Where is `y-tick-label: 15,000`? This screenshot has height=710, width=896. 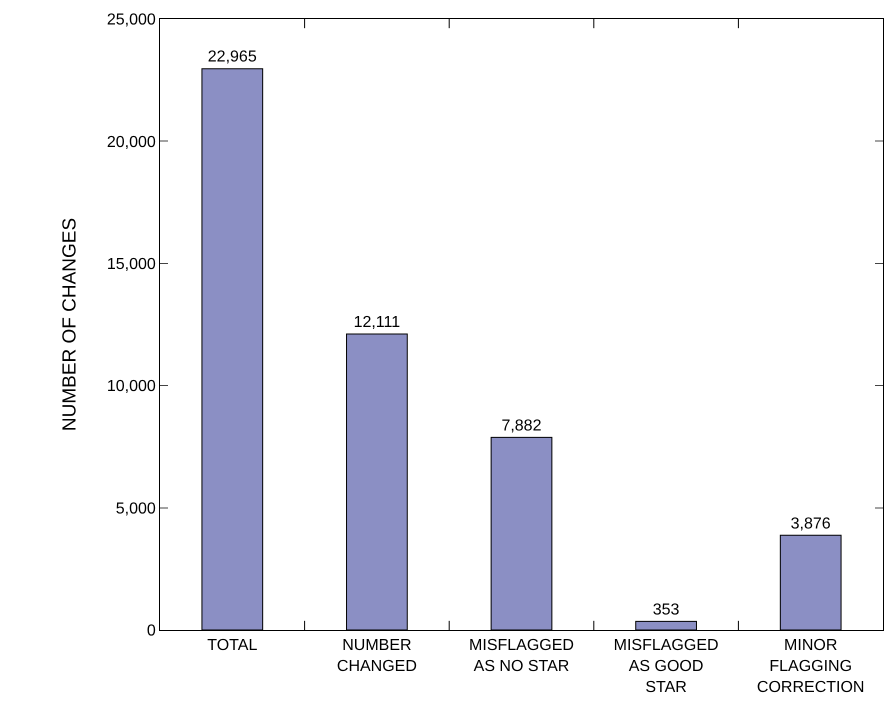 y-tick-label: 15,000 is located at coordinates (131, 264).